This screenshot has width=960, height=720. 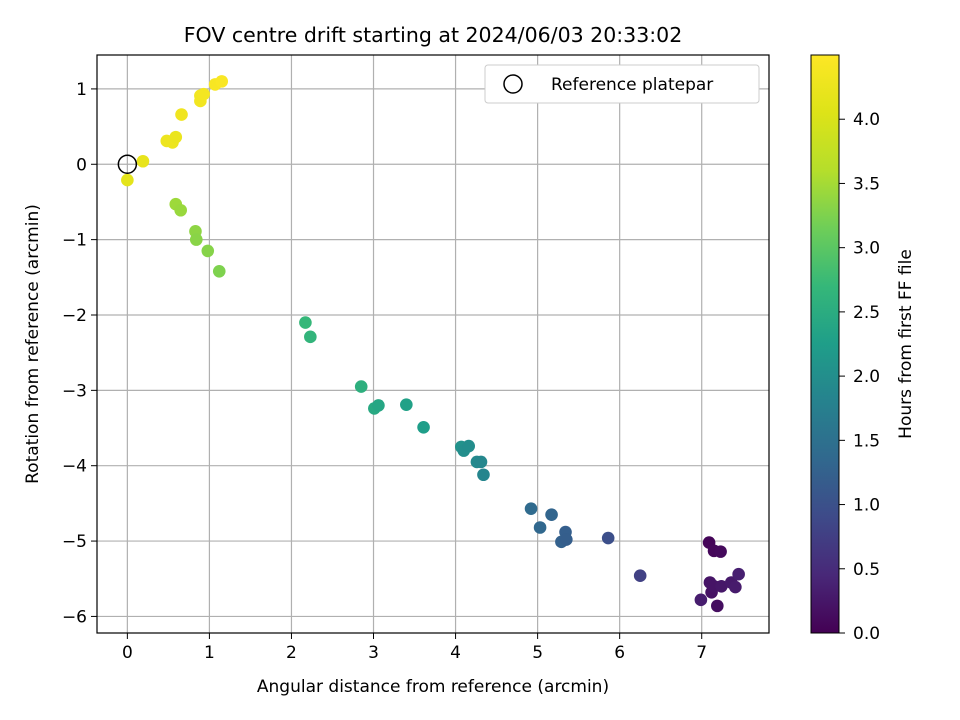 I want to click on reference-marker, so click(x=127, y=164).